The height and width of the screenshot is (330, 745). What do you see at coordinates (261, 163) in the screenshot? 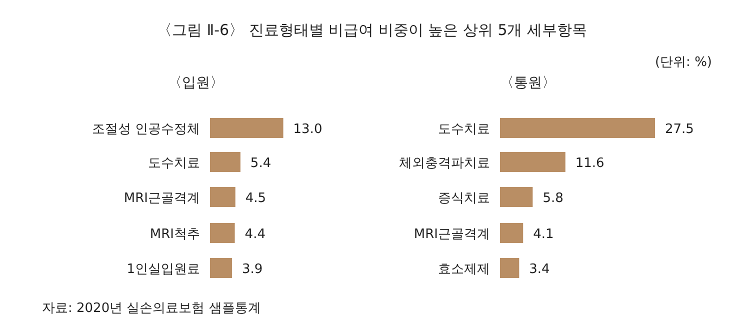
I see `data-label: 5.4` at bounding box center [261, 163].